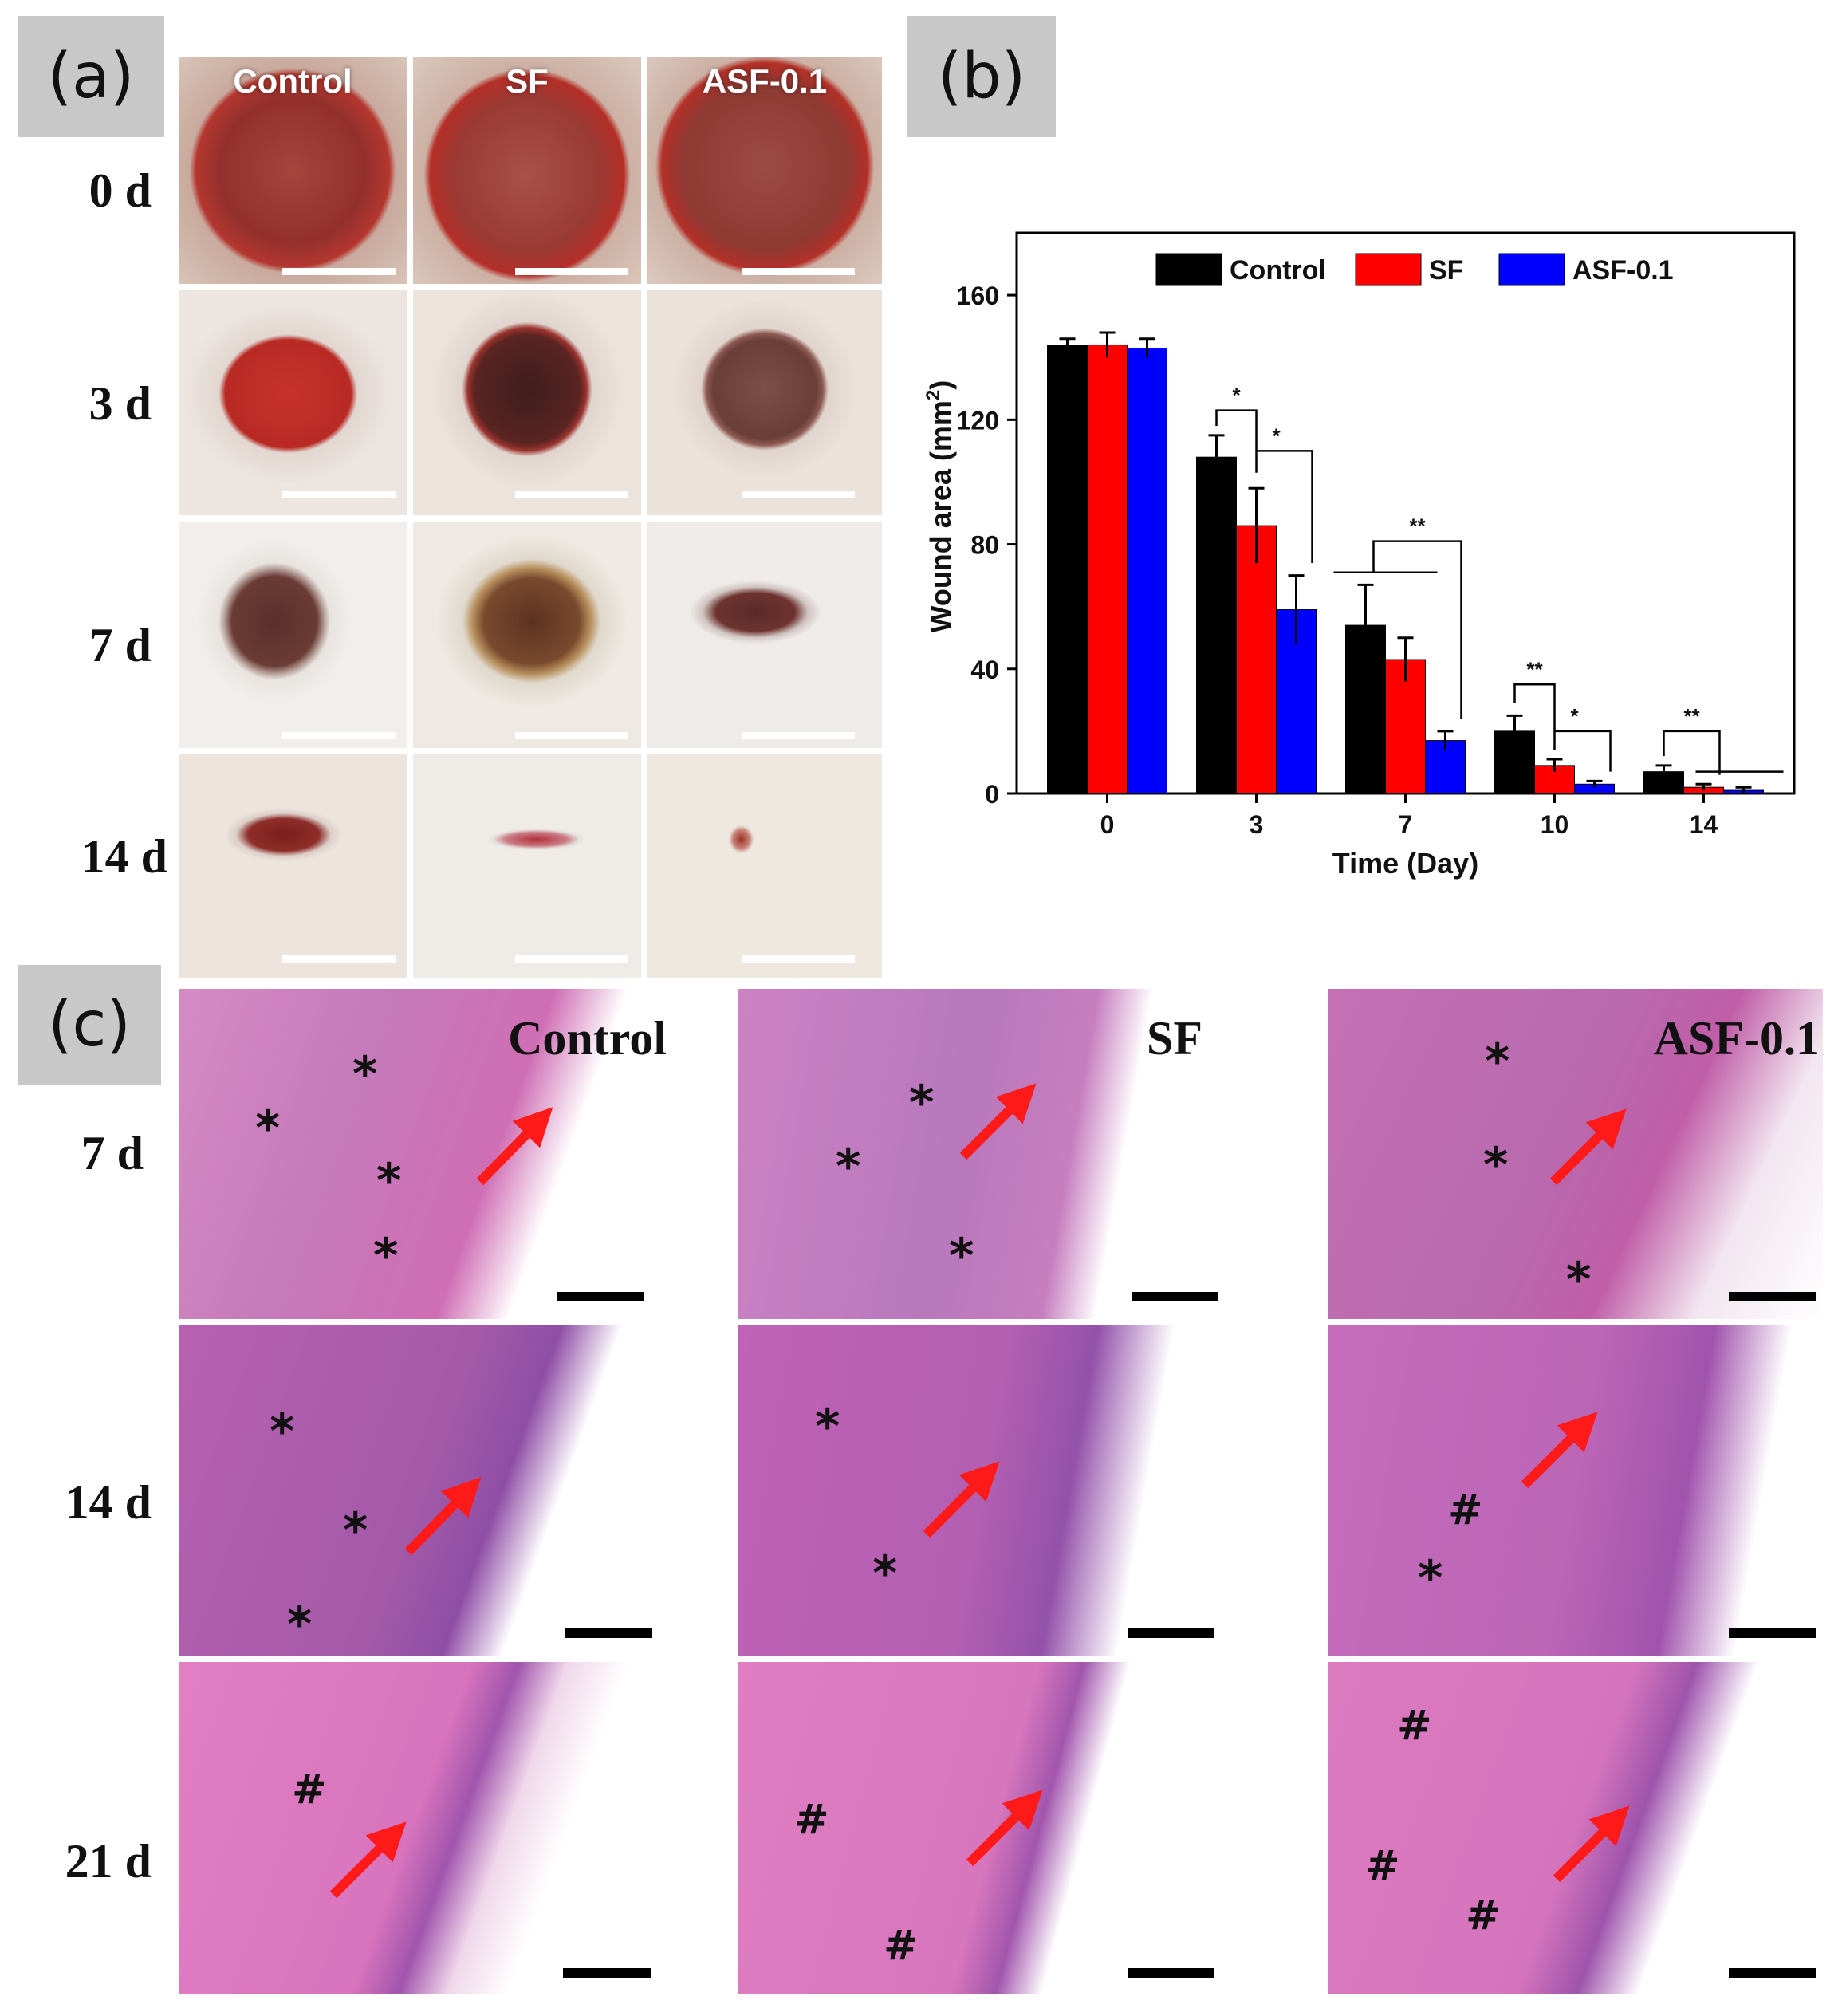  I want to click on panel-a-row-label-3d: 3 d, so click(120, 403).